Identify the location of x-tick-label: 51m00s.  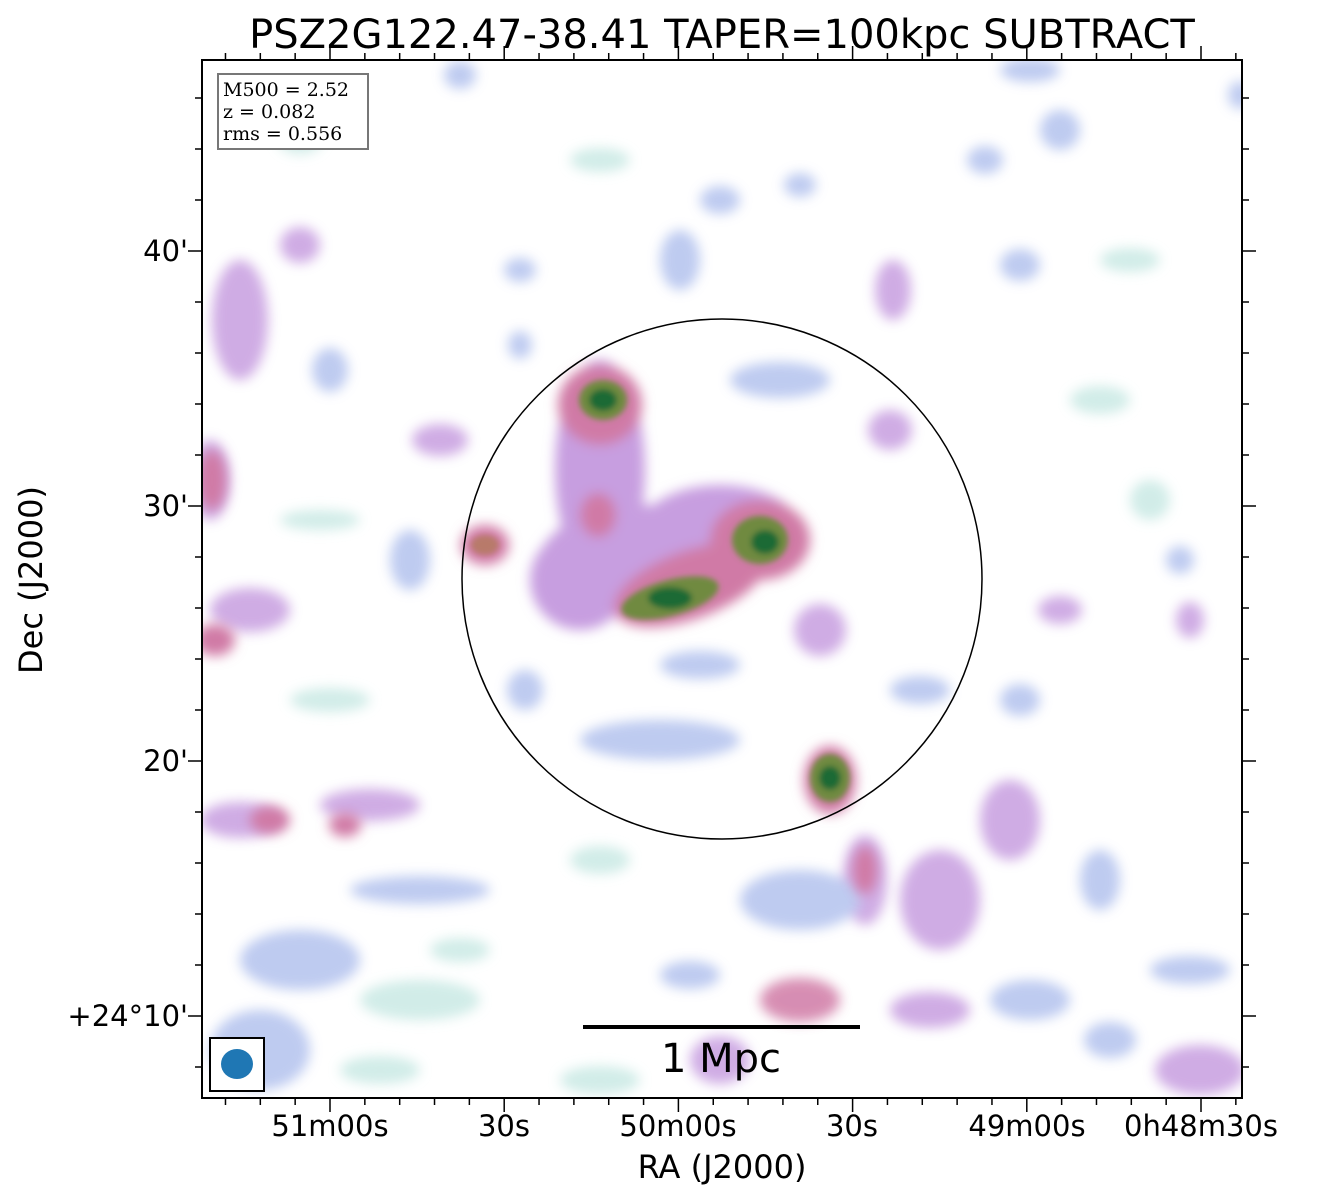
(329, 1126).